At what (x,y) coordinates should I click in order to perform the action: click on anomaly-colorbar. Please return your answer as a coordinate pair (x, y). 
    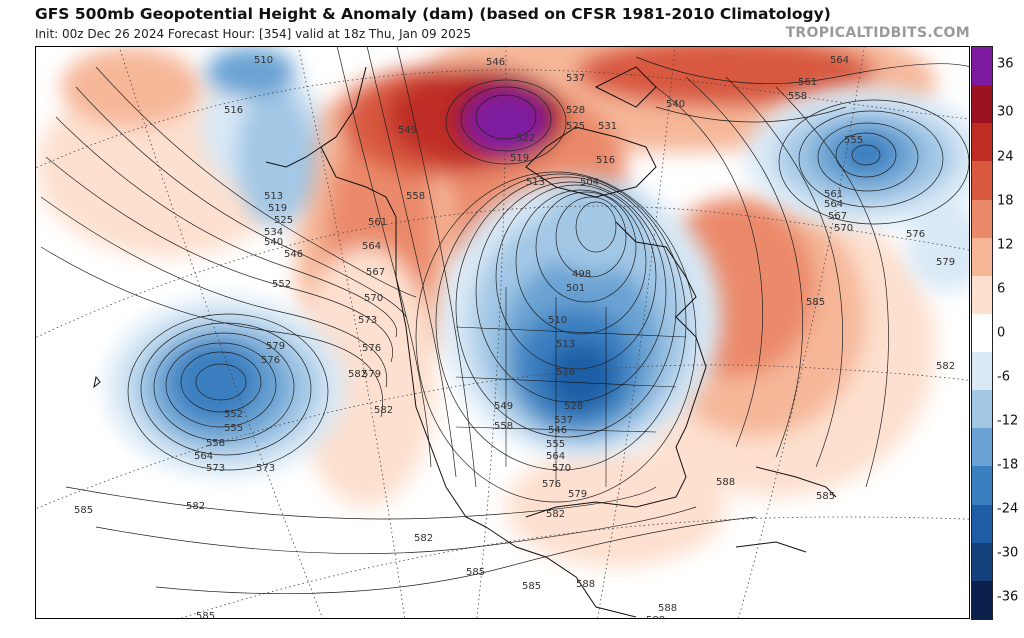
    Looking at the image, I should click on (982, 333).